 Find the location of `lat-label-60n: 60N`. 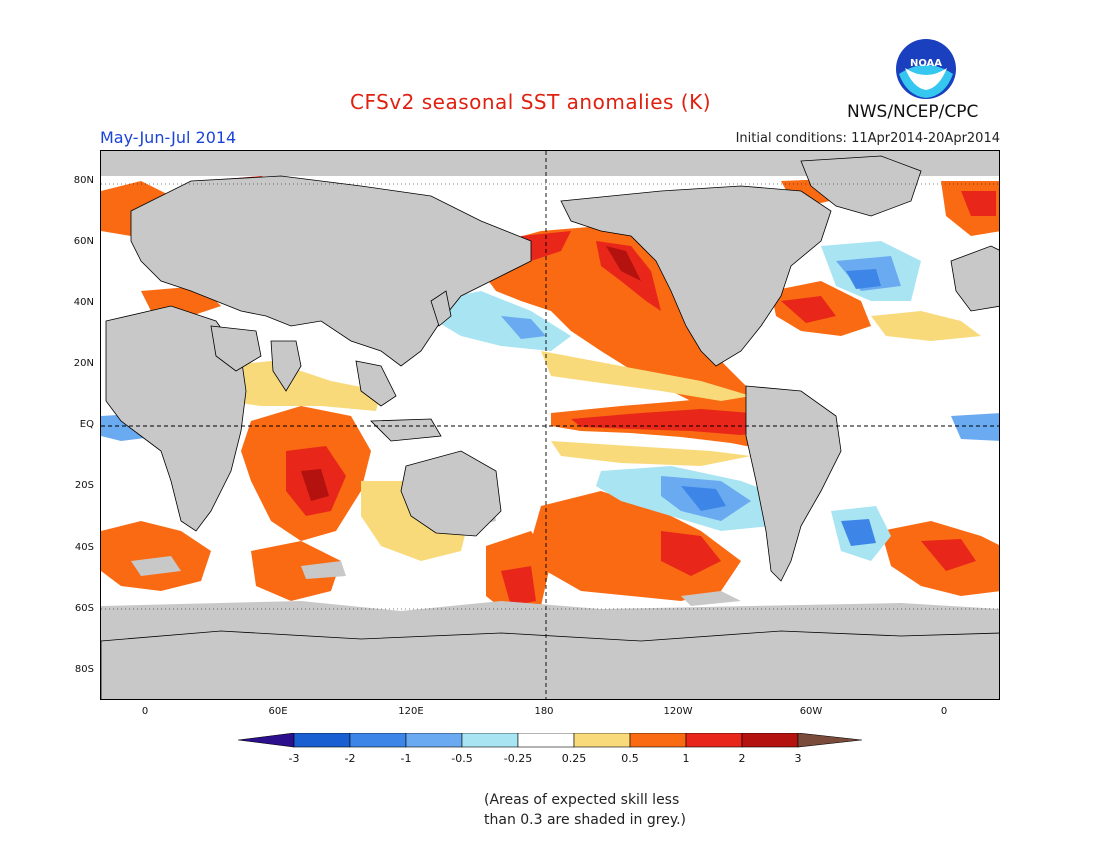

lat-label-60n: 60N is located at coordinates (83, 241).